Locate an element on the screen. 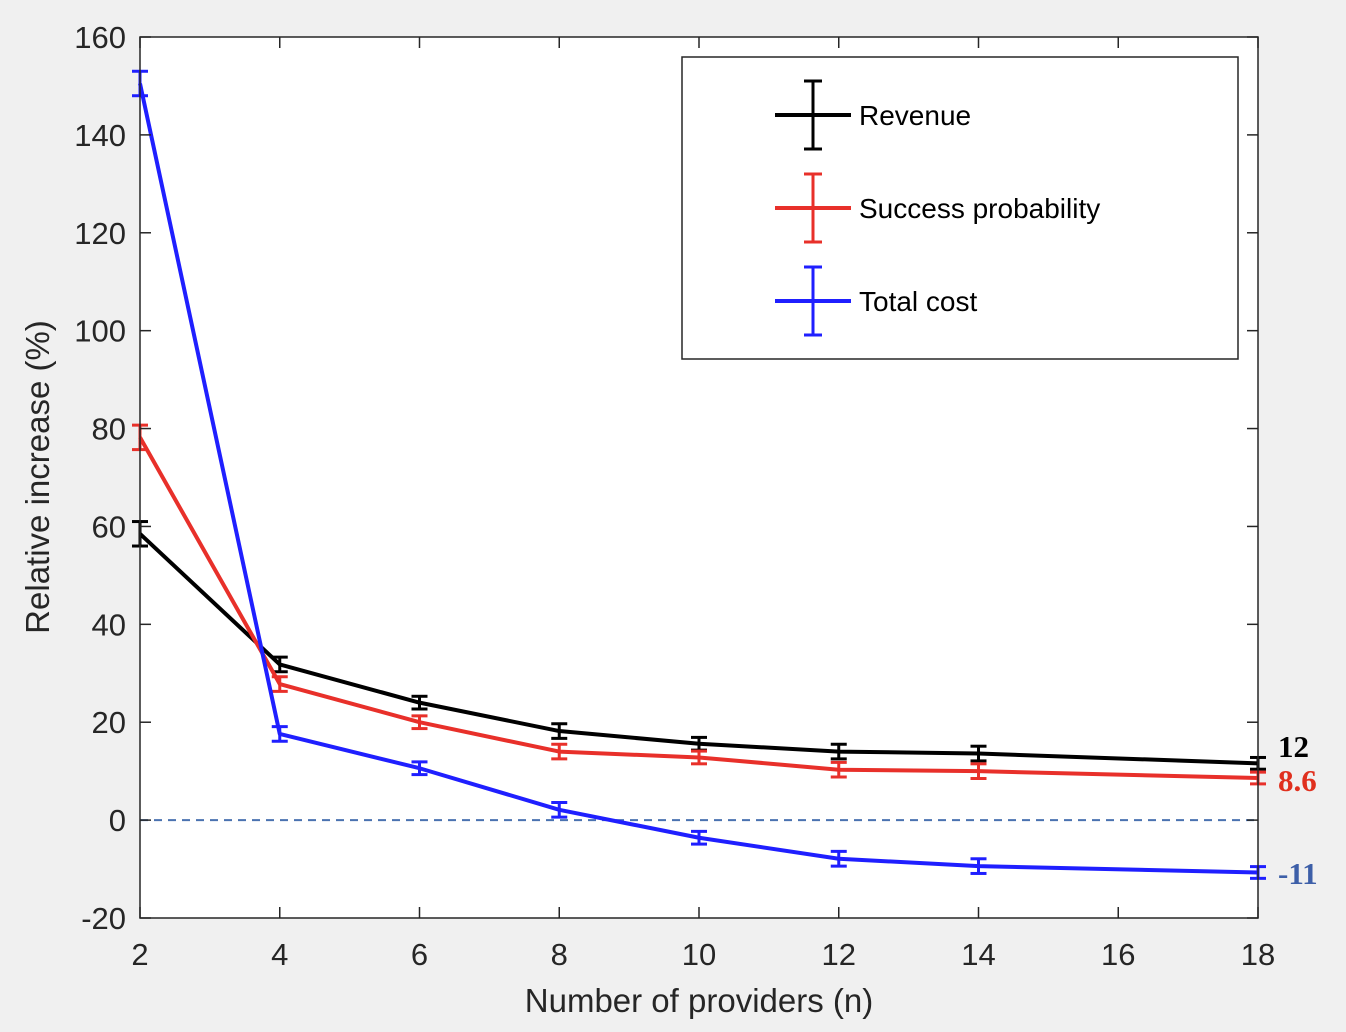 This screenshot has width=1346, height=1032. legend: Revenue Success probability Total cost is located at coordinates (960, 208).